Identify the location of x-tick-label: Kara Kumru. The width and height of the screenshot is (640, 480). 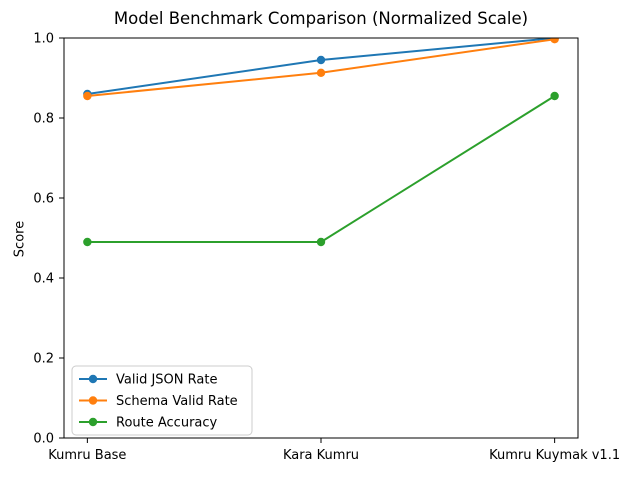
(321, 455).